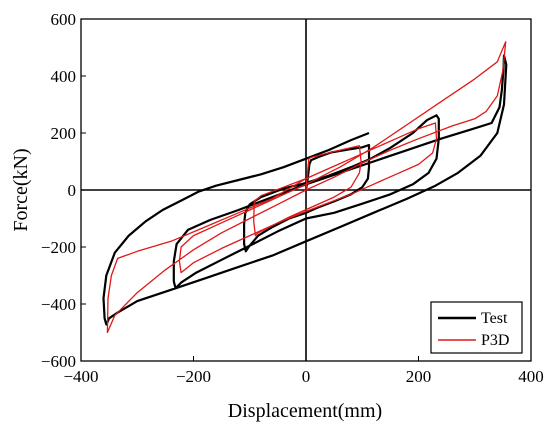 The height and width of the screenshot is (427, 550). What do you see at coordinates (193, 376) in the screenshot?
I see `x-tick-label: −200` at bounding box center [193, 376].